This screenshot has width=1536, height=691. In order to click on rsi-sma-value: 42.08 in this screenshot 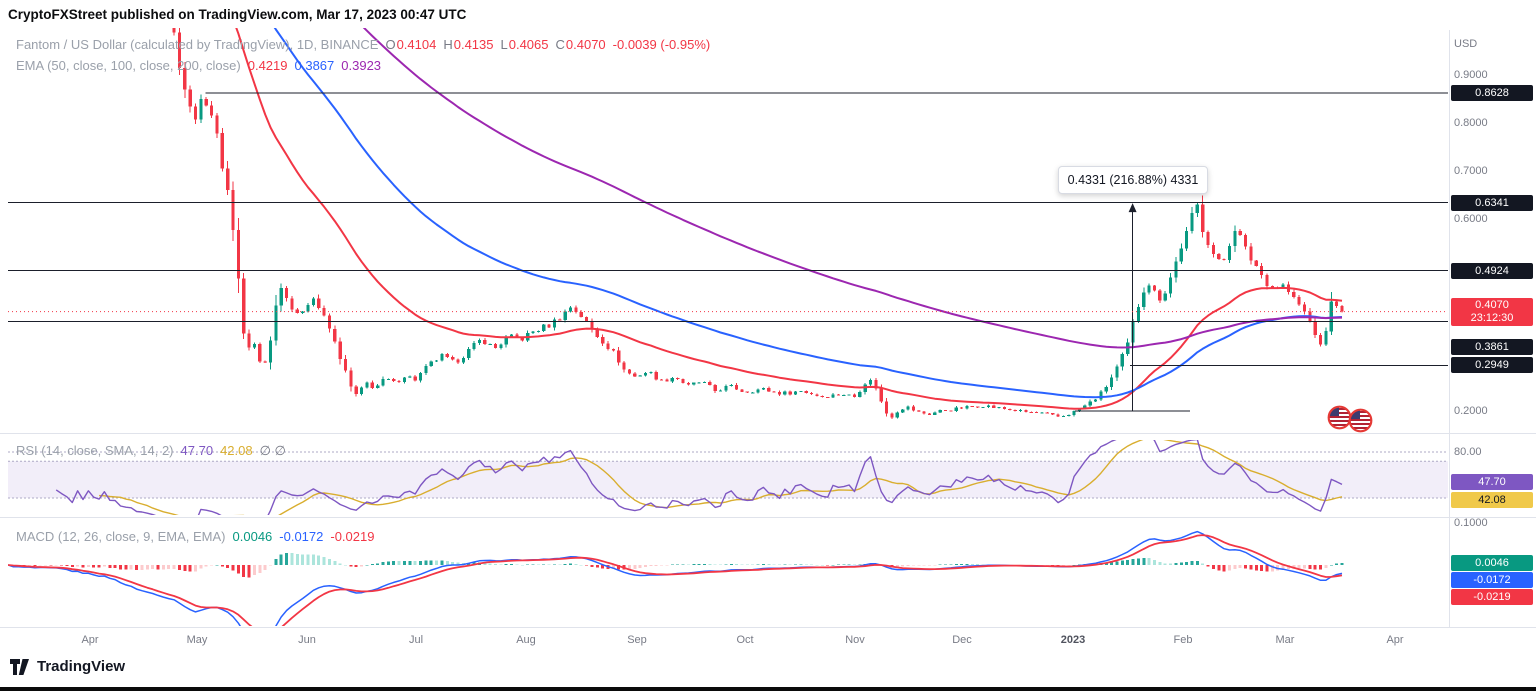, I will do `click(236, 450)`.